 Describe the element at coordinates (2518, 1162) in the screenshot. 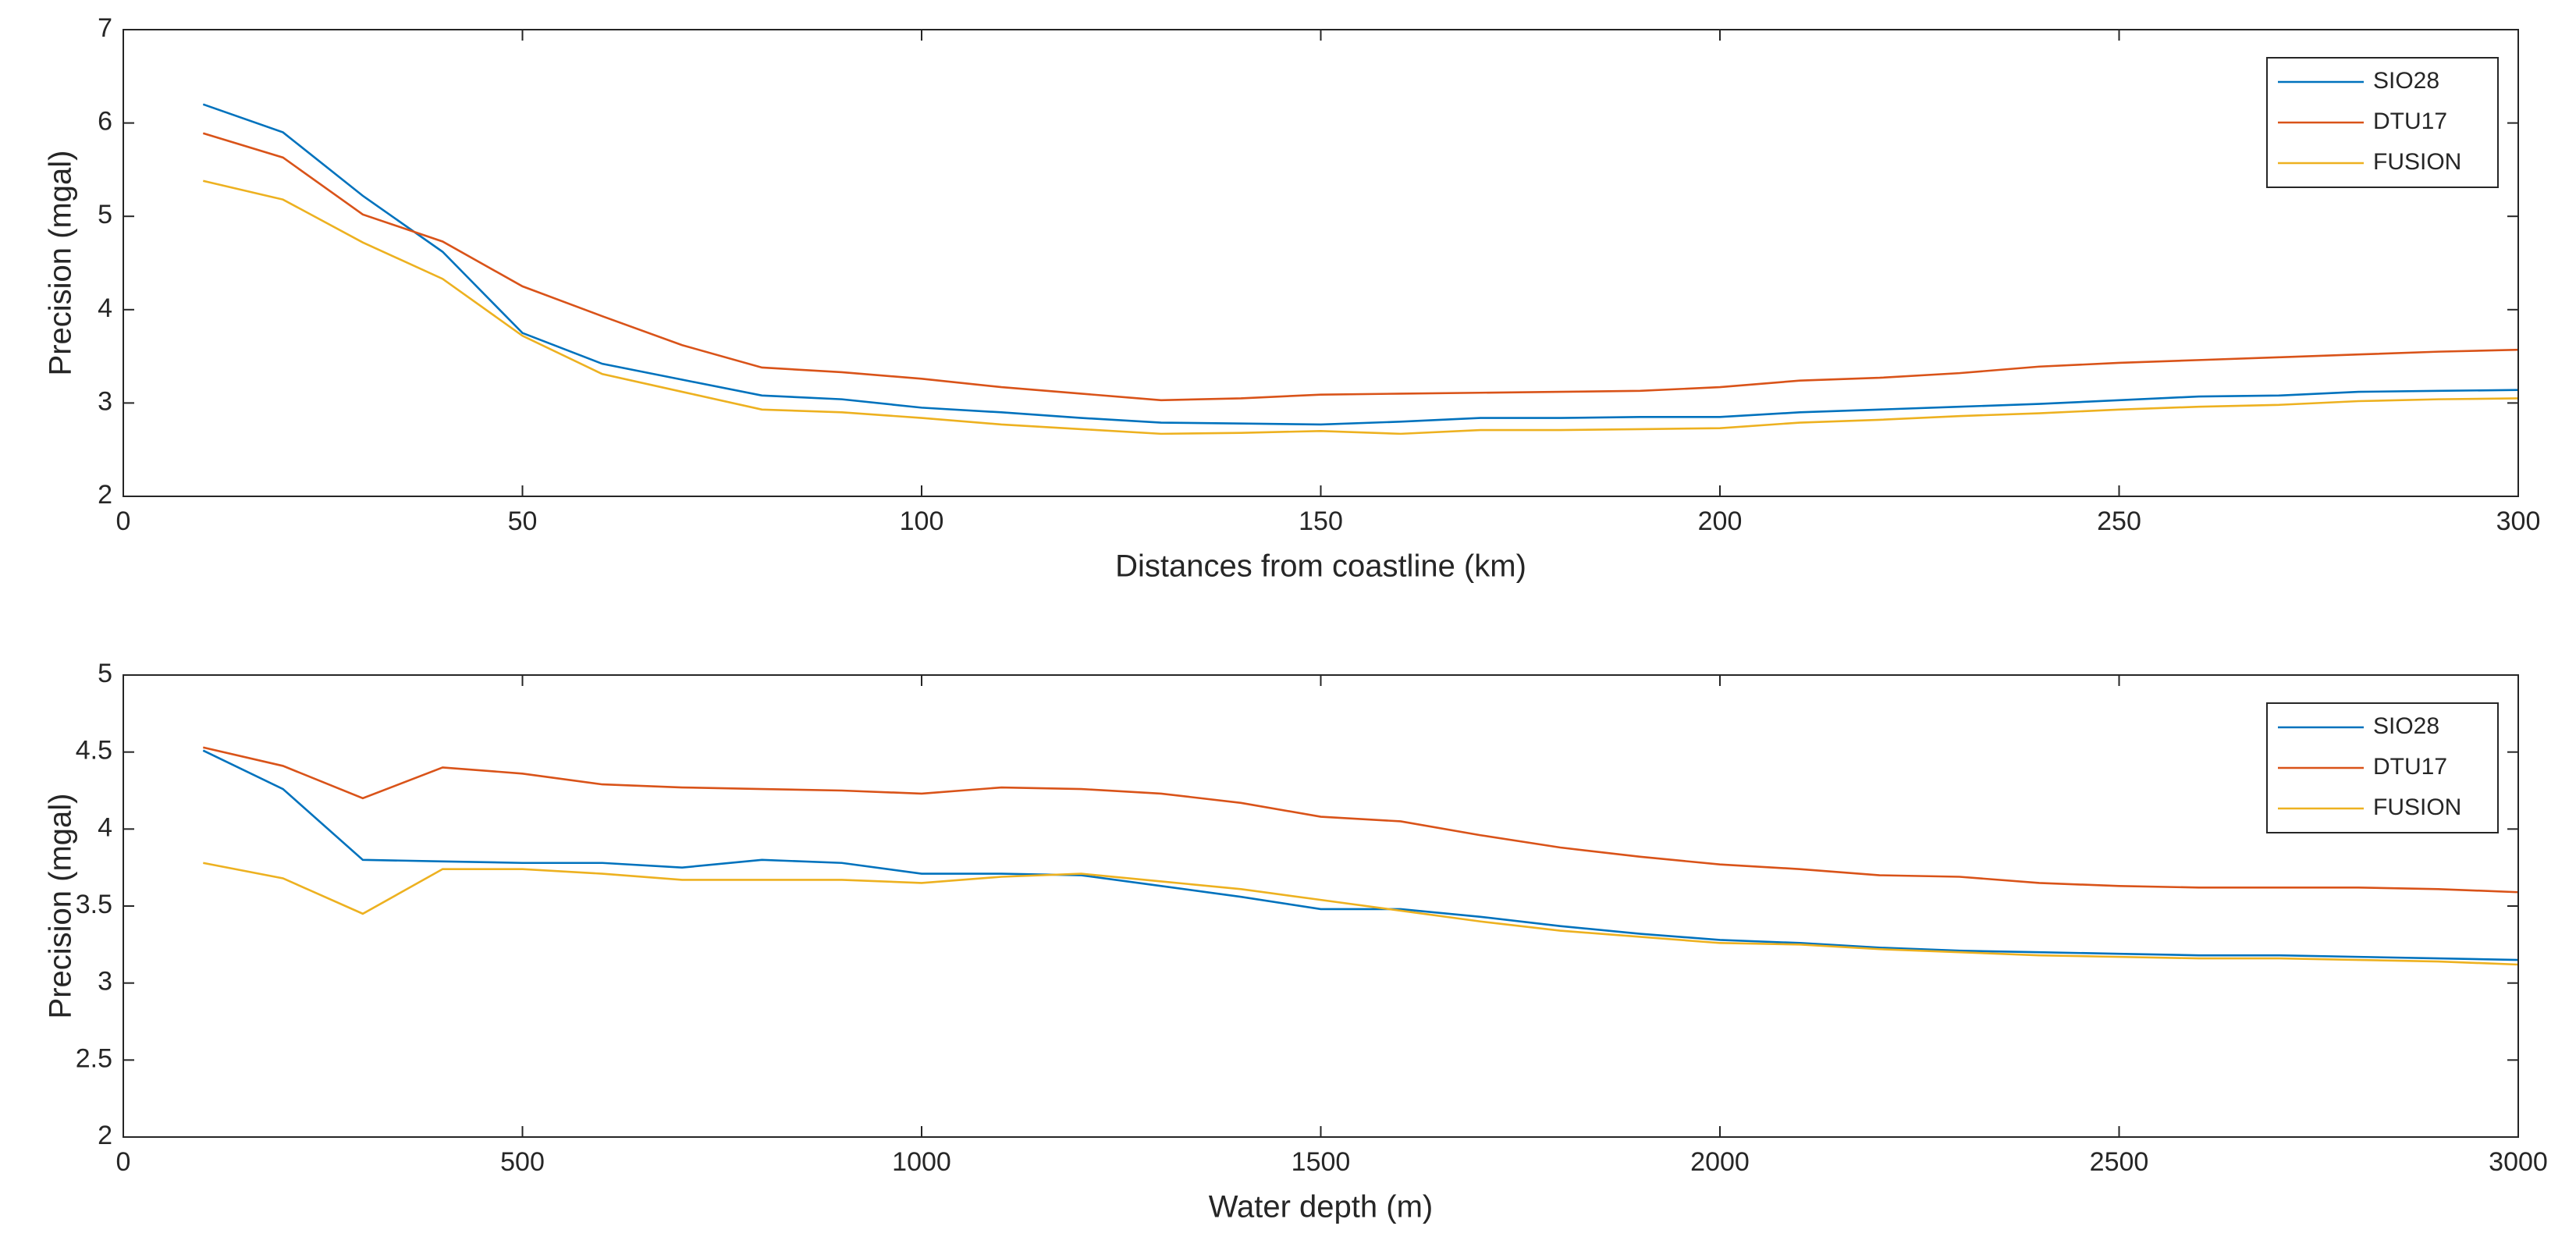

I see `x-tick-label: 3000` at that location.